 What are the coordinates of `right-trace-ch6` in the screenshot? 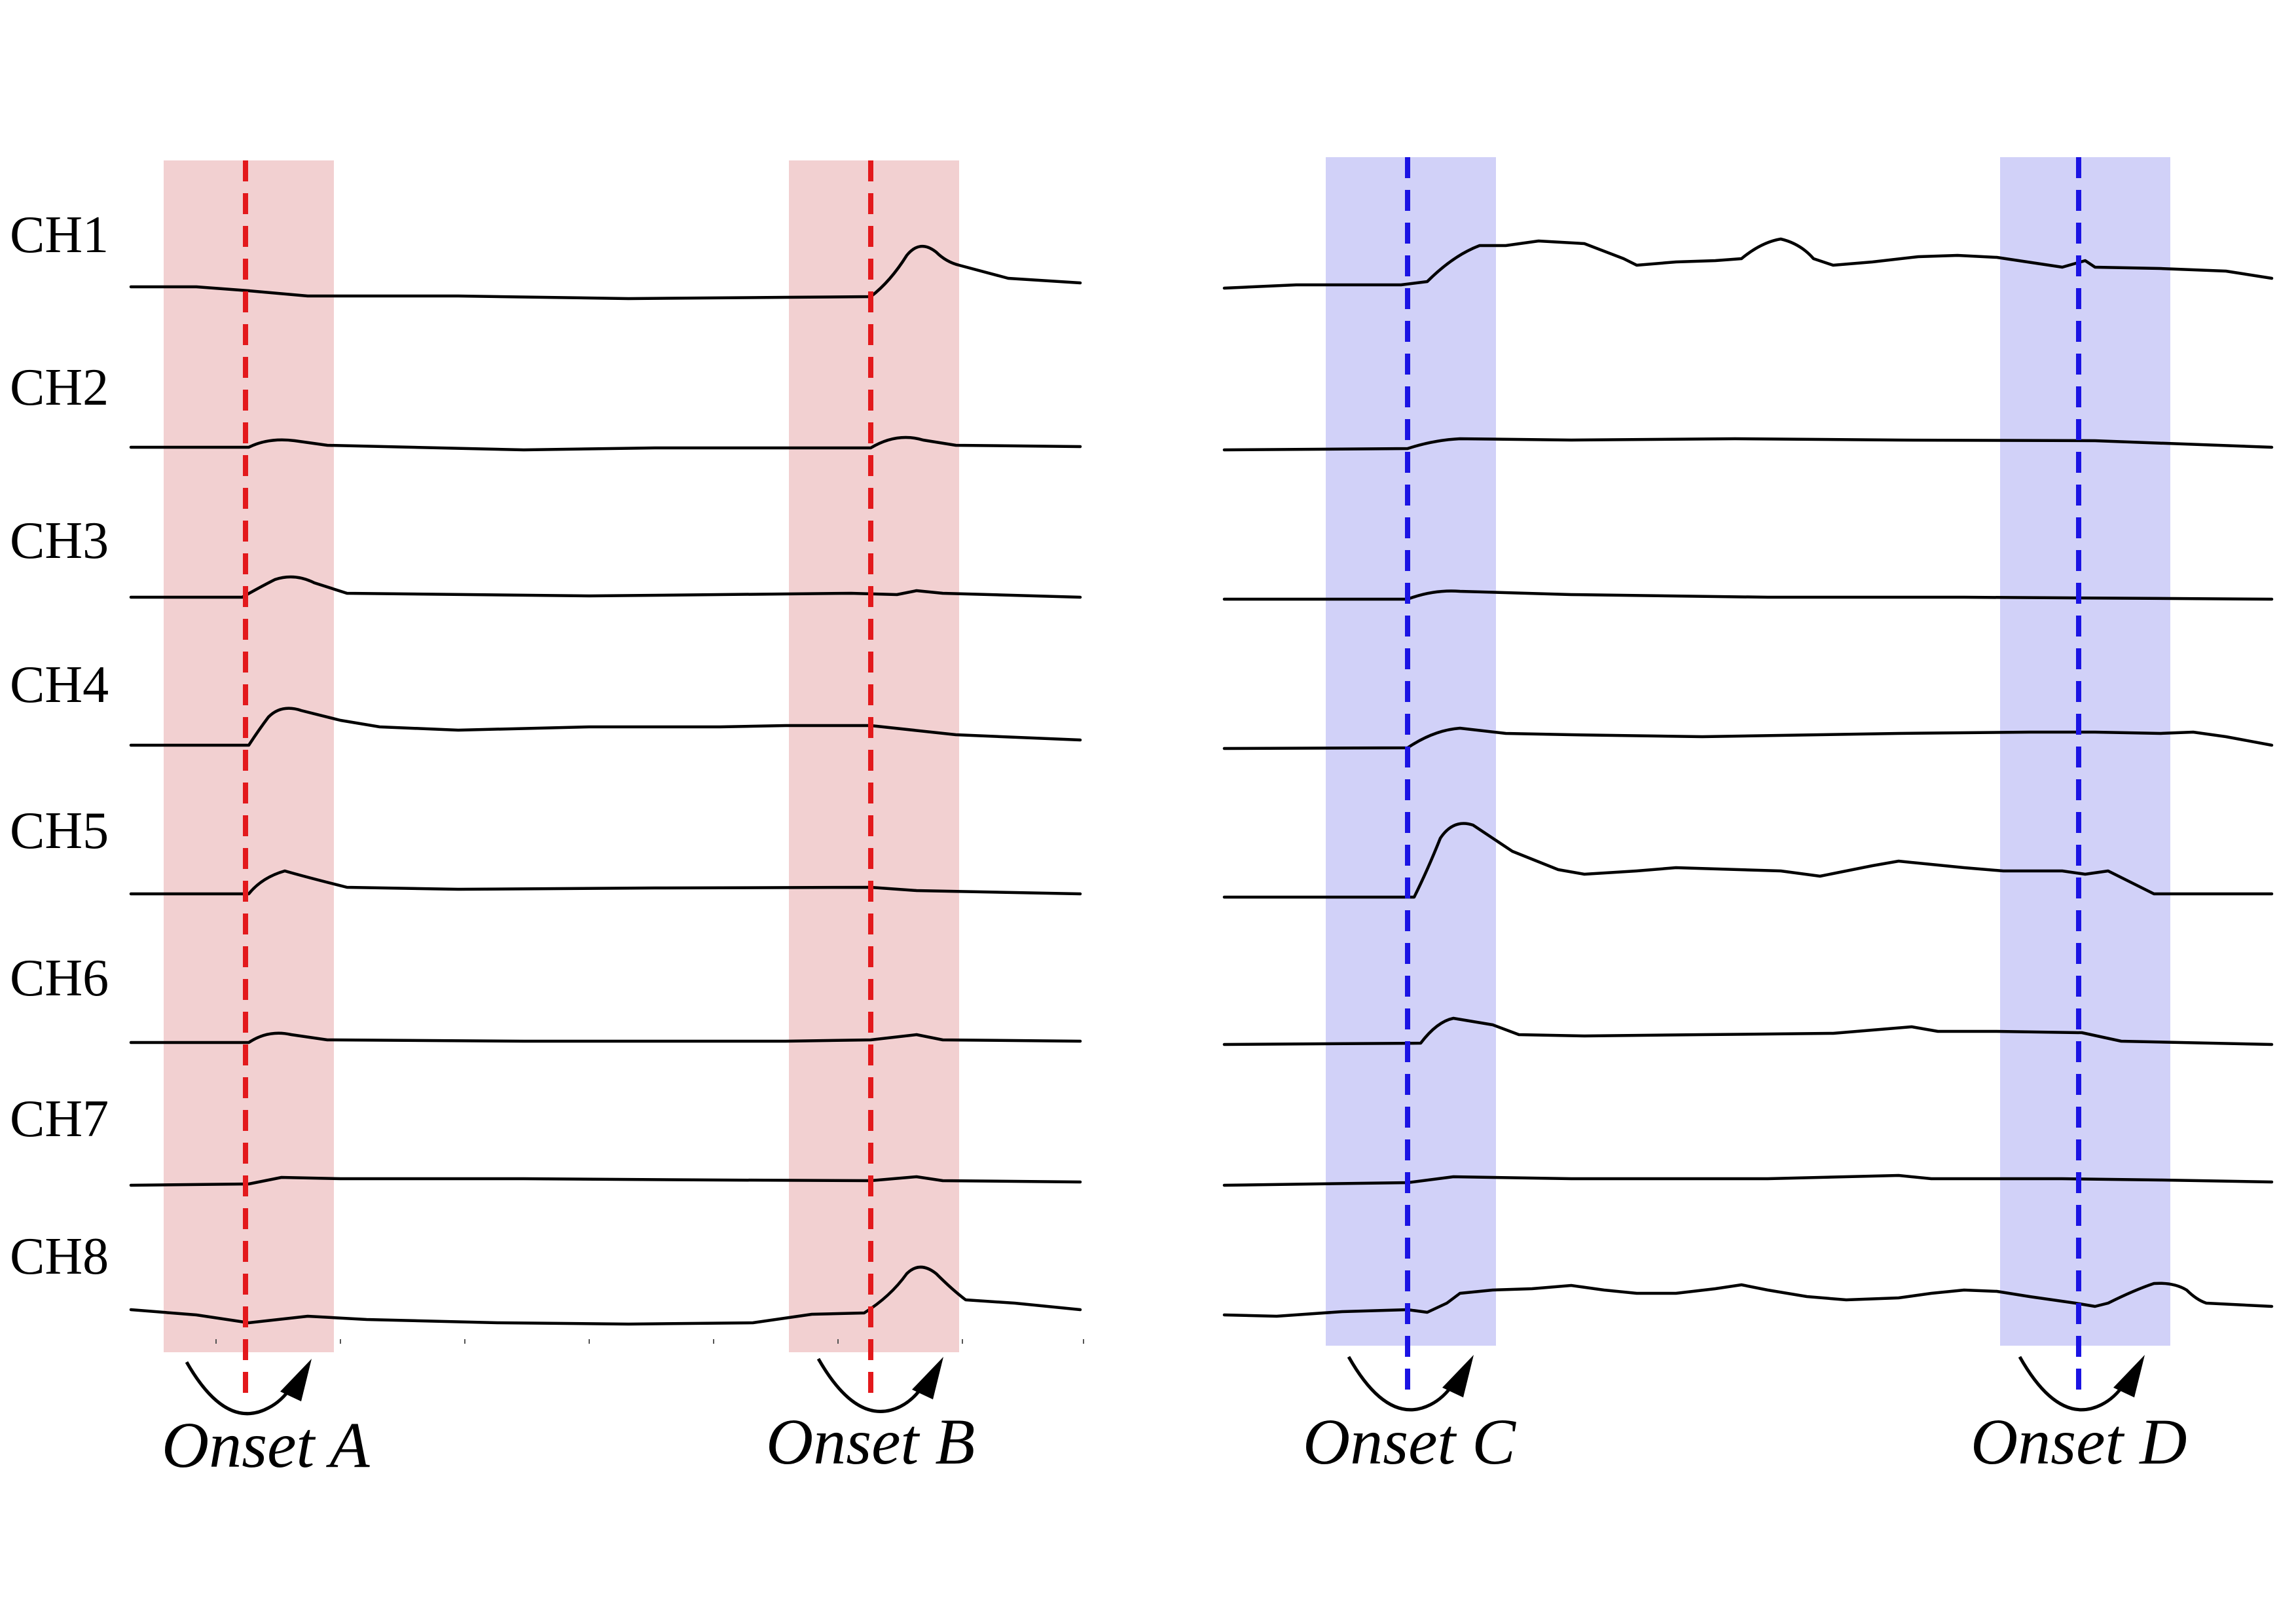 It's located at (1748, 1031).